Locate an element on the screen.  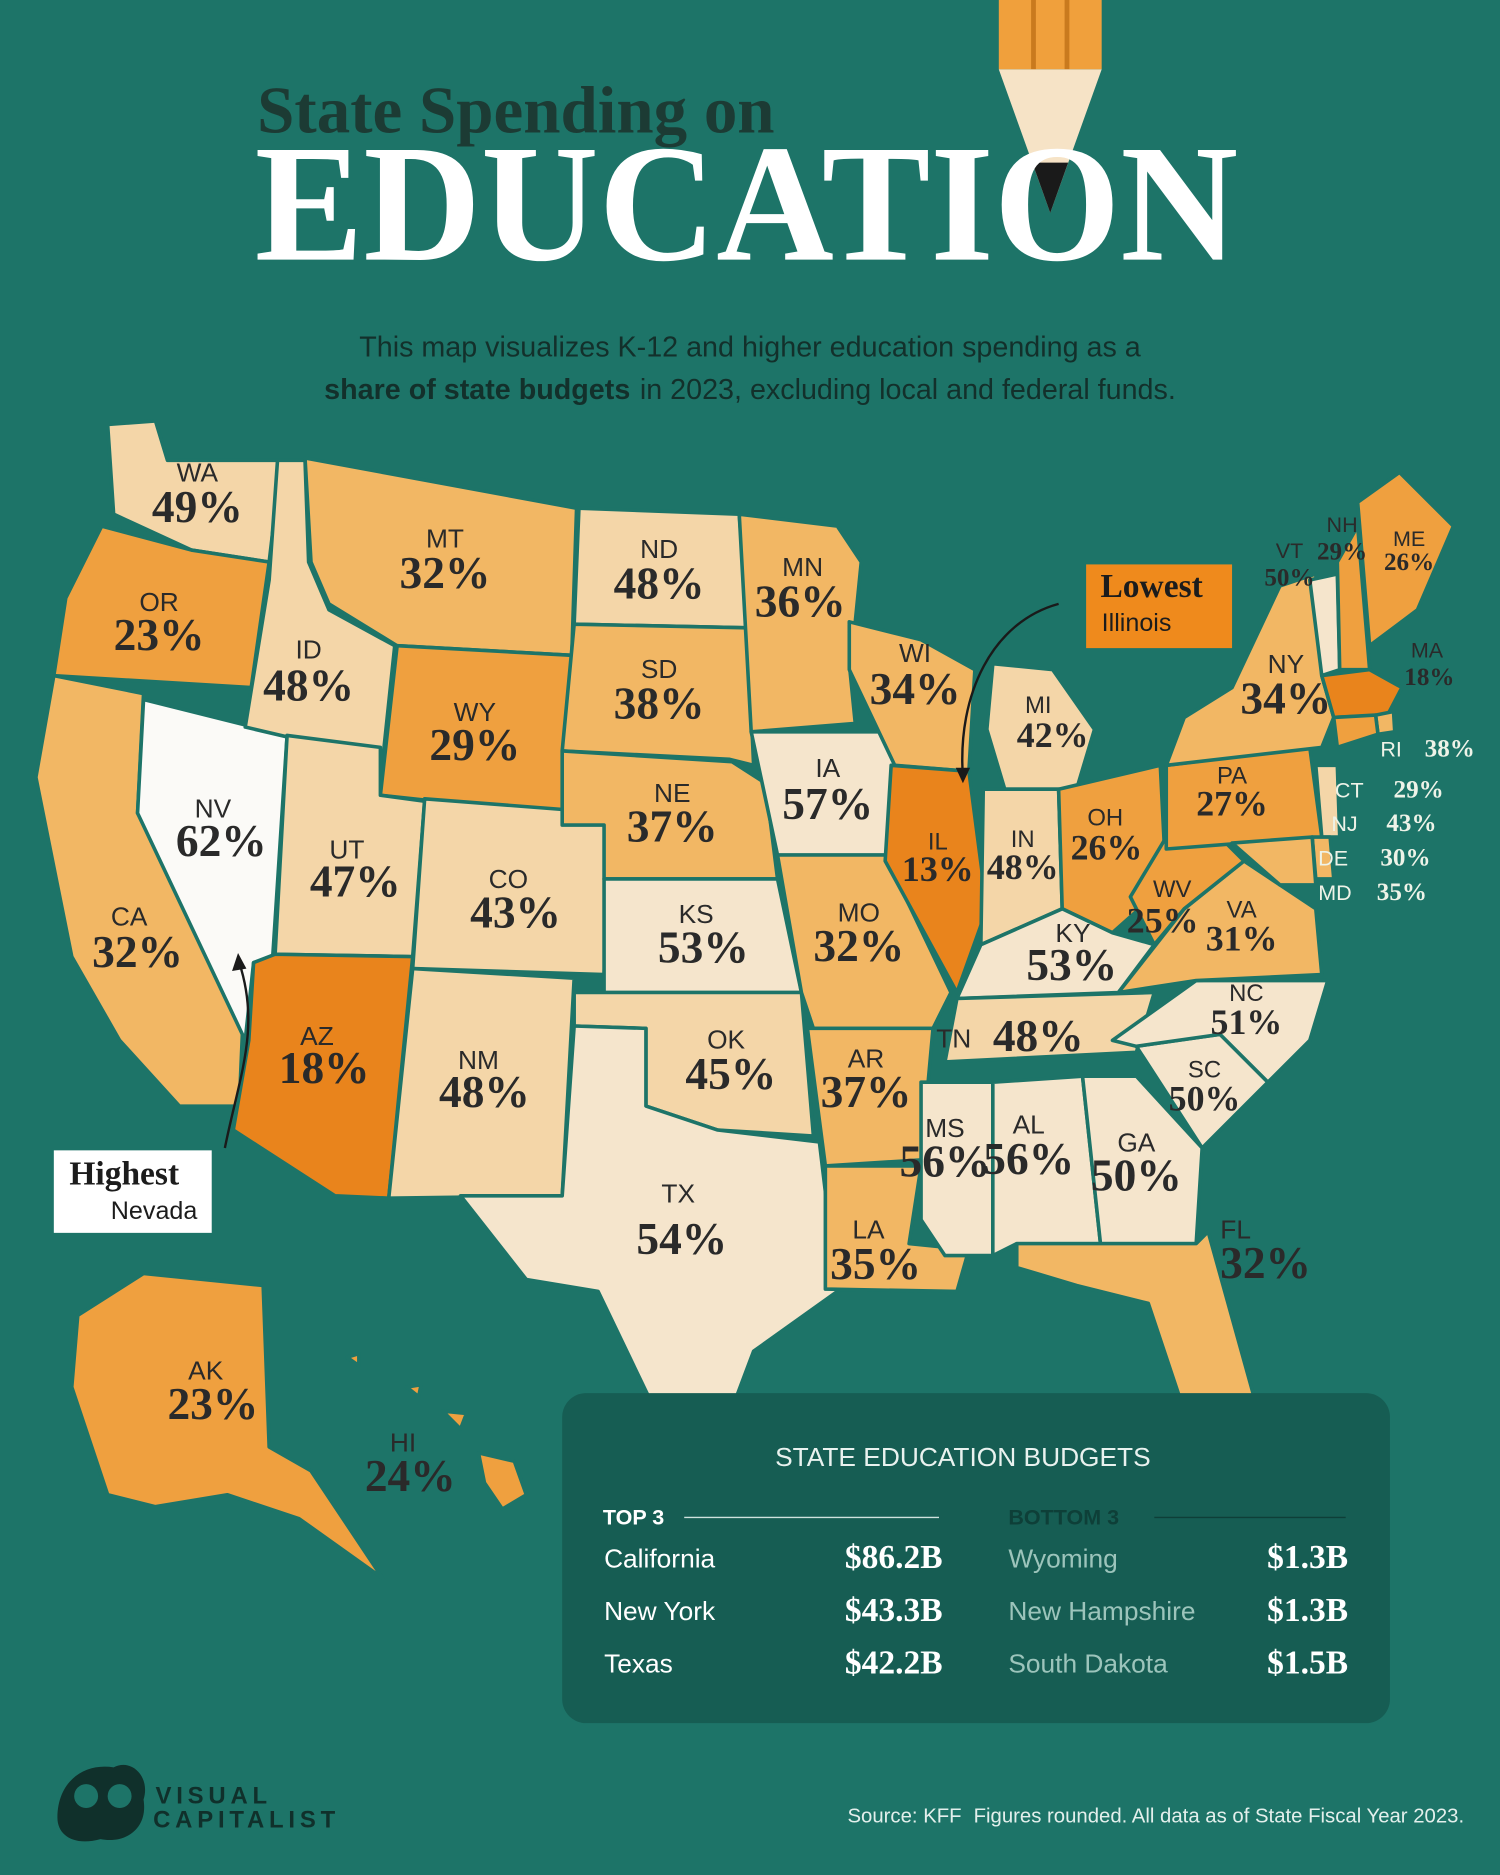
state-abbr: VA is located at coordinates (1242, 910).